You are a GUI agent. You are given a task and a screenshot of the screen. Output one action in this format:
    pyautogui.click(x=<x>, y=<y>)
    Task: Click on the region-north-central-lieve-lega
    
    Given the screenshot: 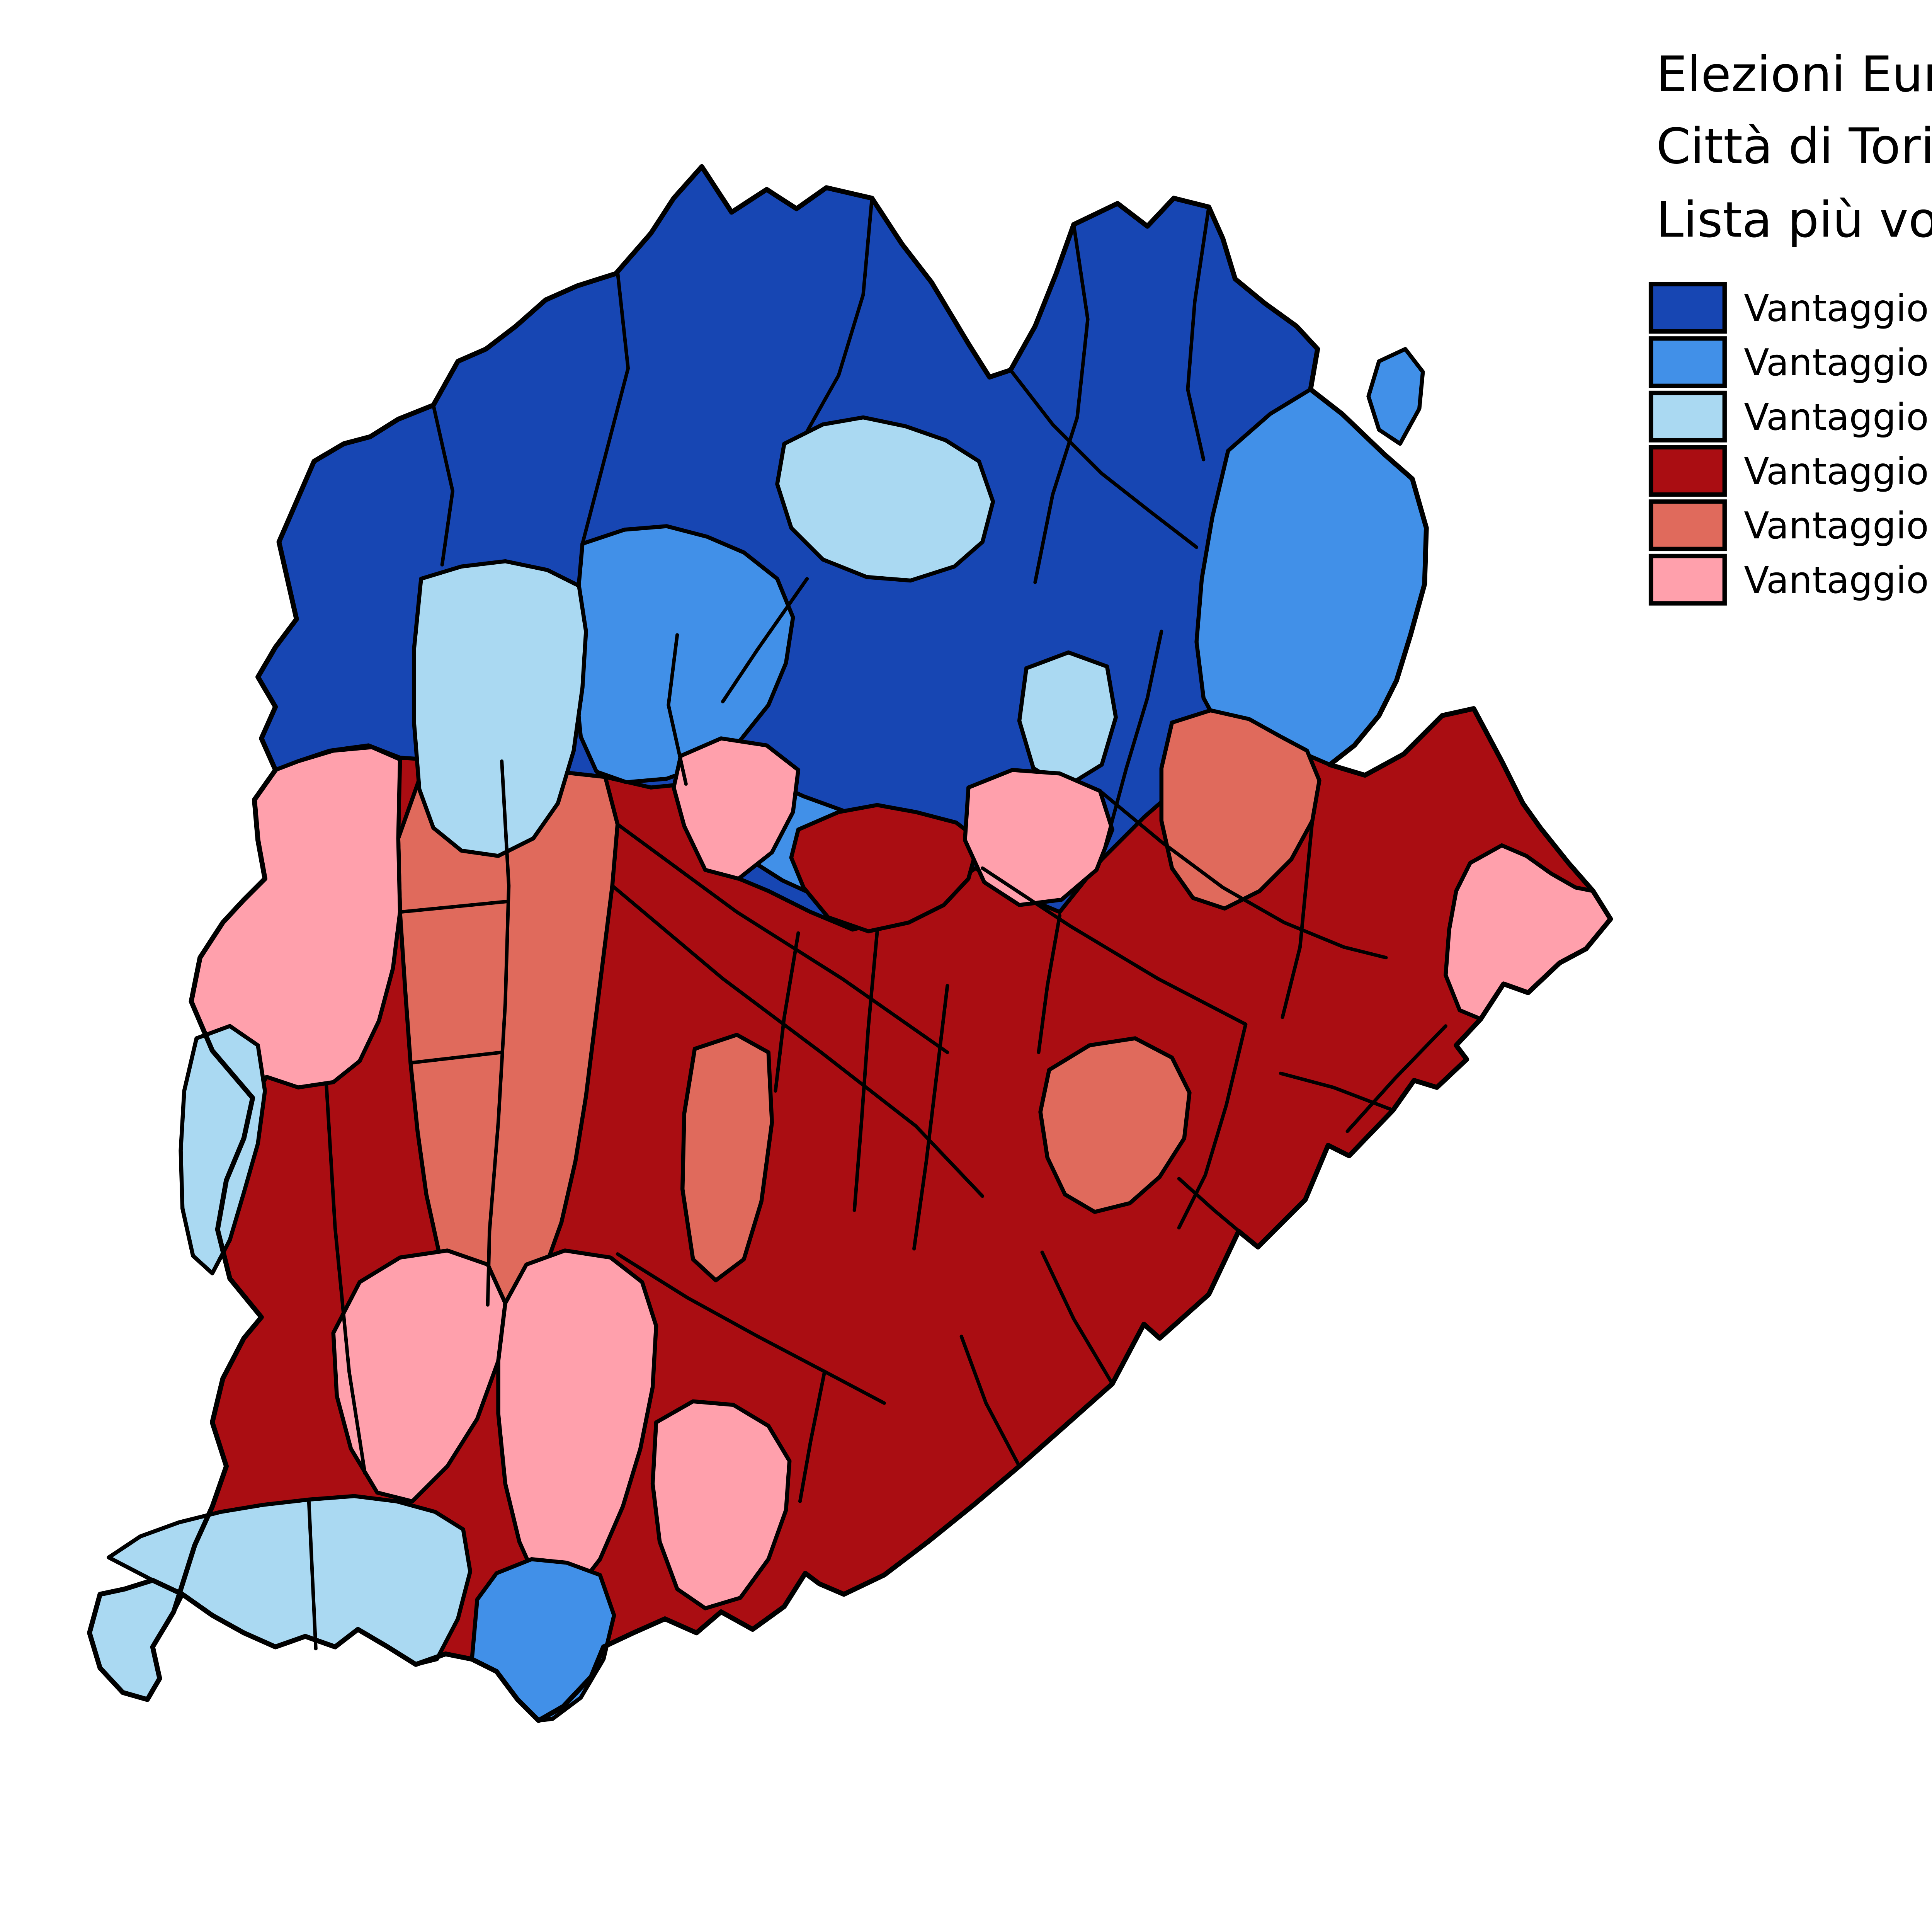 What is the action you would take?
    pyautogui.click(x=885, y=499)
    